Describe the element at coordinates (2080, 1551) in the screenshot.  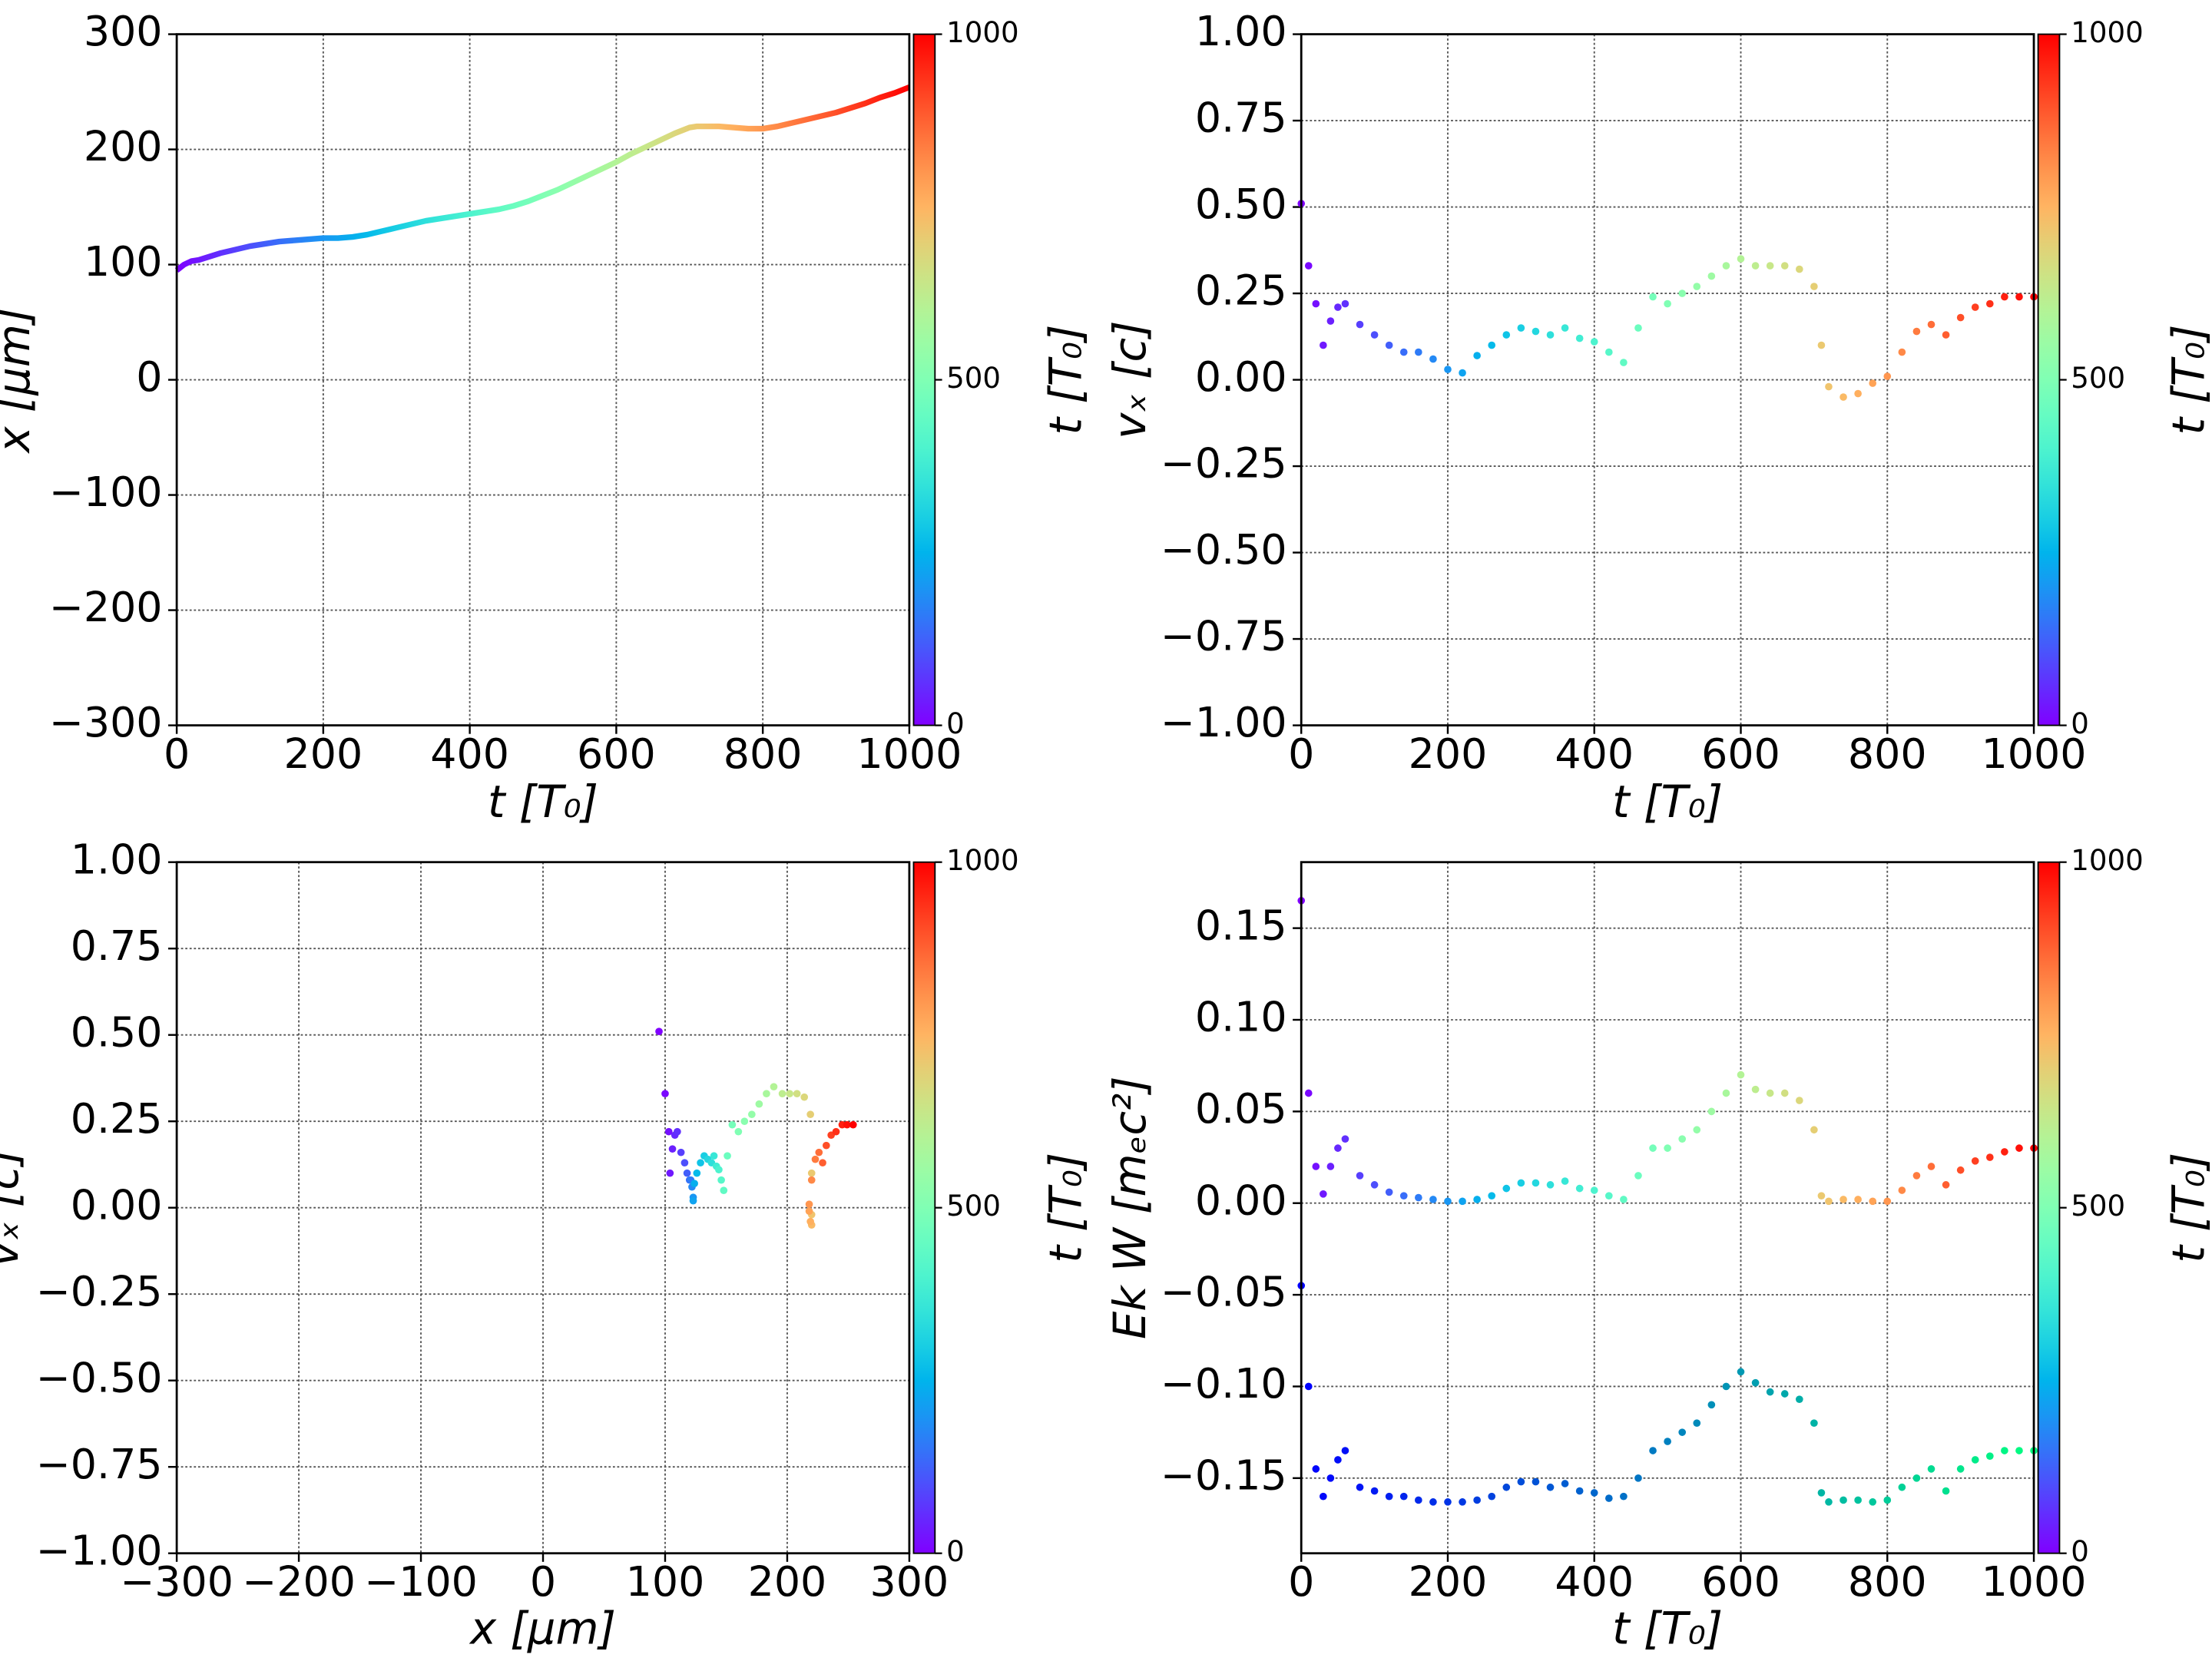
I see `colorbar-tick-label: 0` at that location.